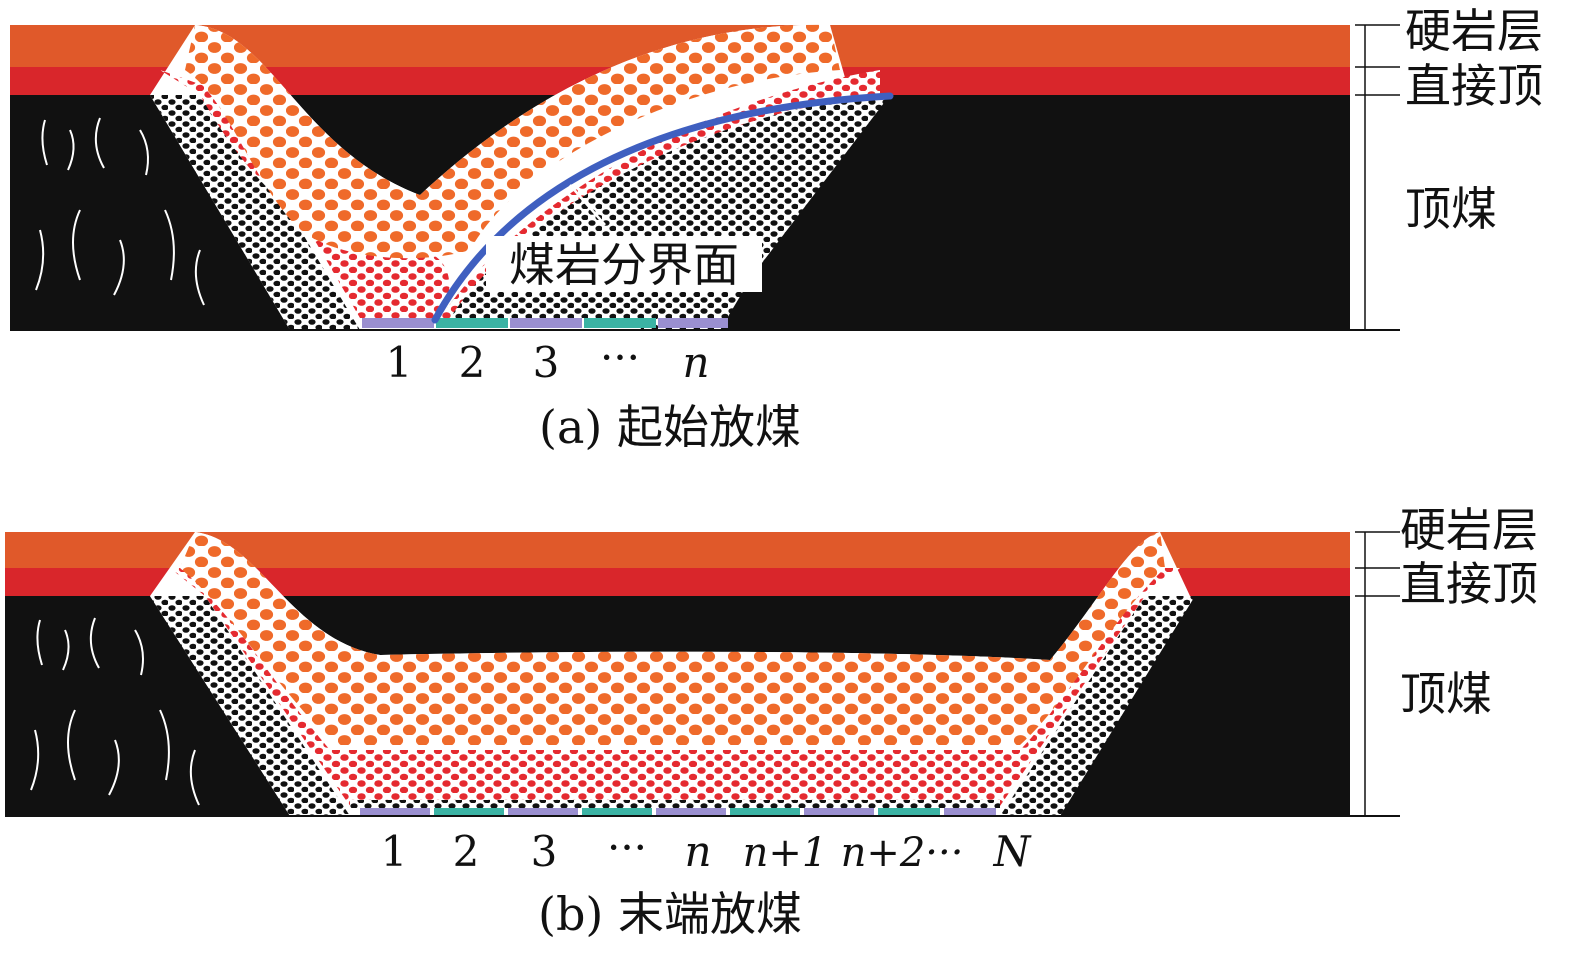  Describe the element at coordinates (695, 362) in the screenshot. I see `outlet-number-n: n` at that location.